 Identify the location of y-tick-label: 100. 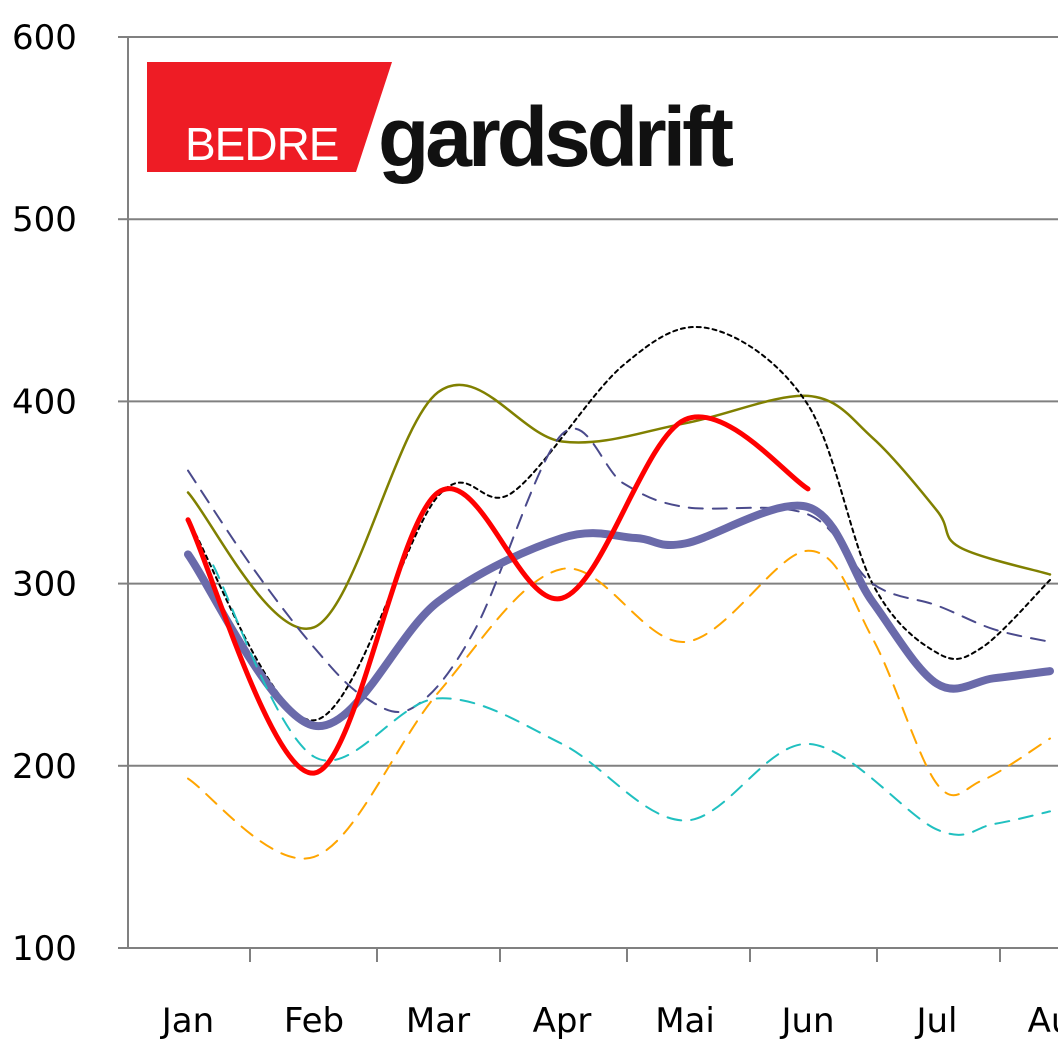
(44, 949).